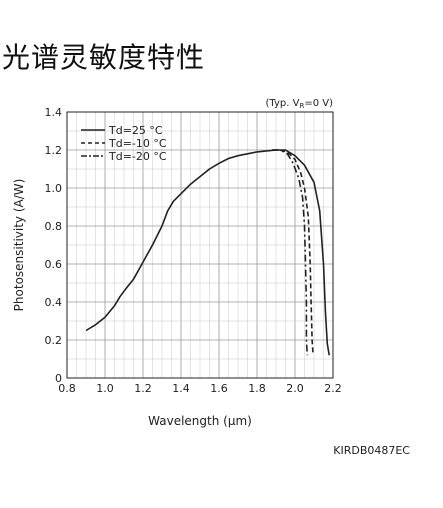  What do you see at coordinates (200, 421) in the screenshot?
I see `x-axis-label: Wavelength (μm)` at bounding box center [200, 421].